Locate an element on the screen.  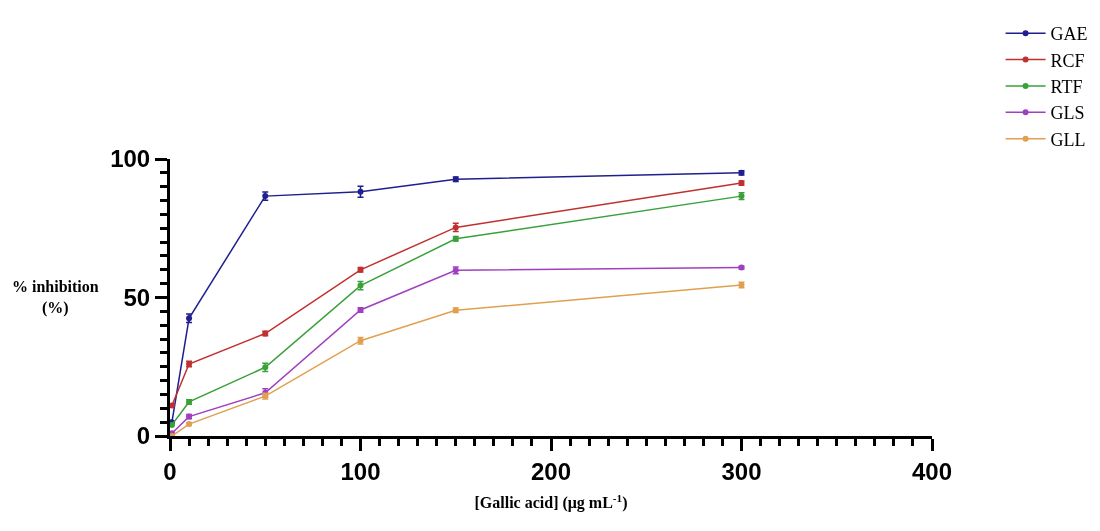
legend-label: RCF is located at coordinates (1067, 60).